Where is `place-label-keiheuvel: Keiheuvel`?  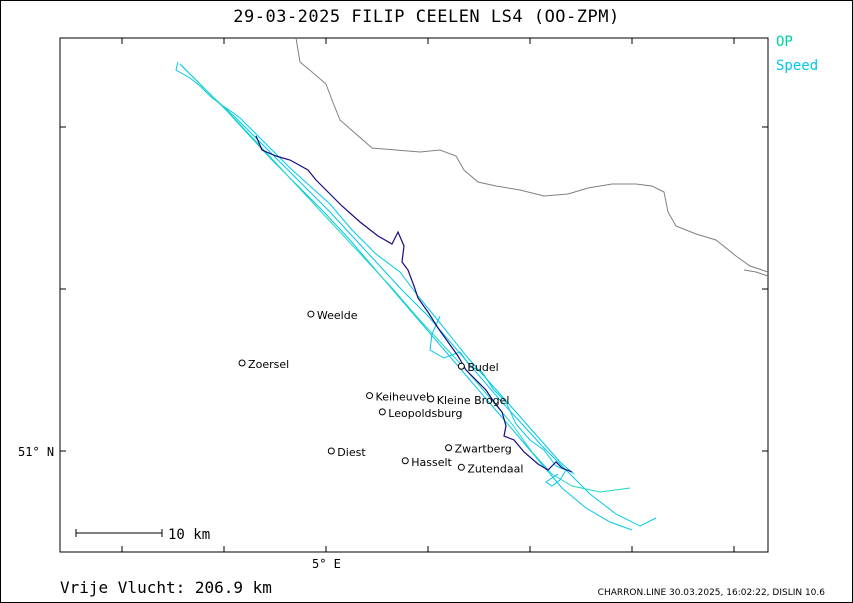
place-label-keiheuvel: Keiheuvel is located at coordinates (403, 397).